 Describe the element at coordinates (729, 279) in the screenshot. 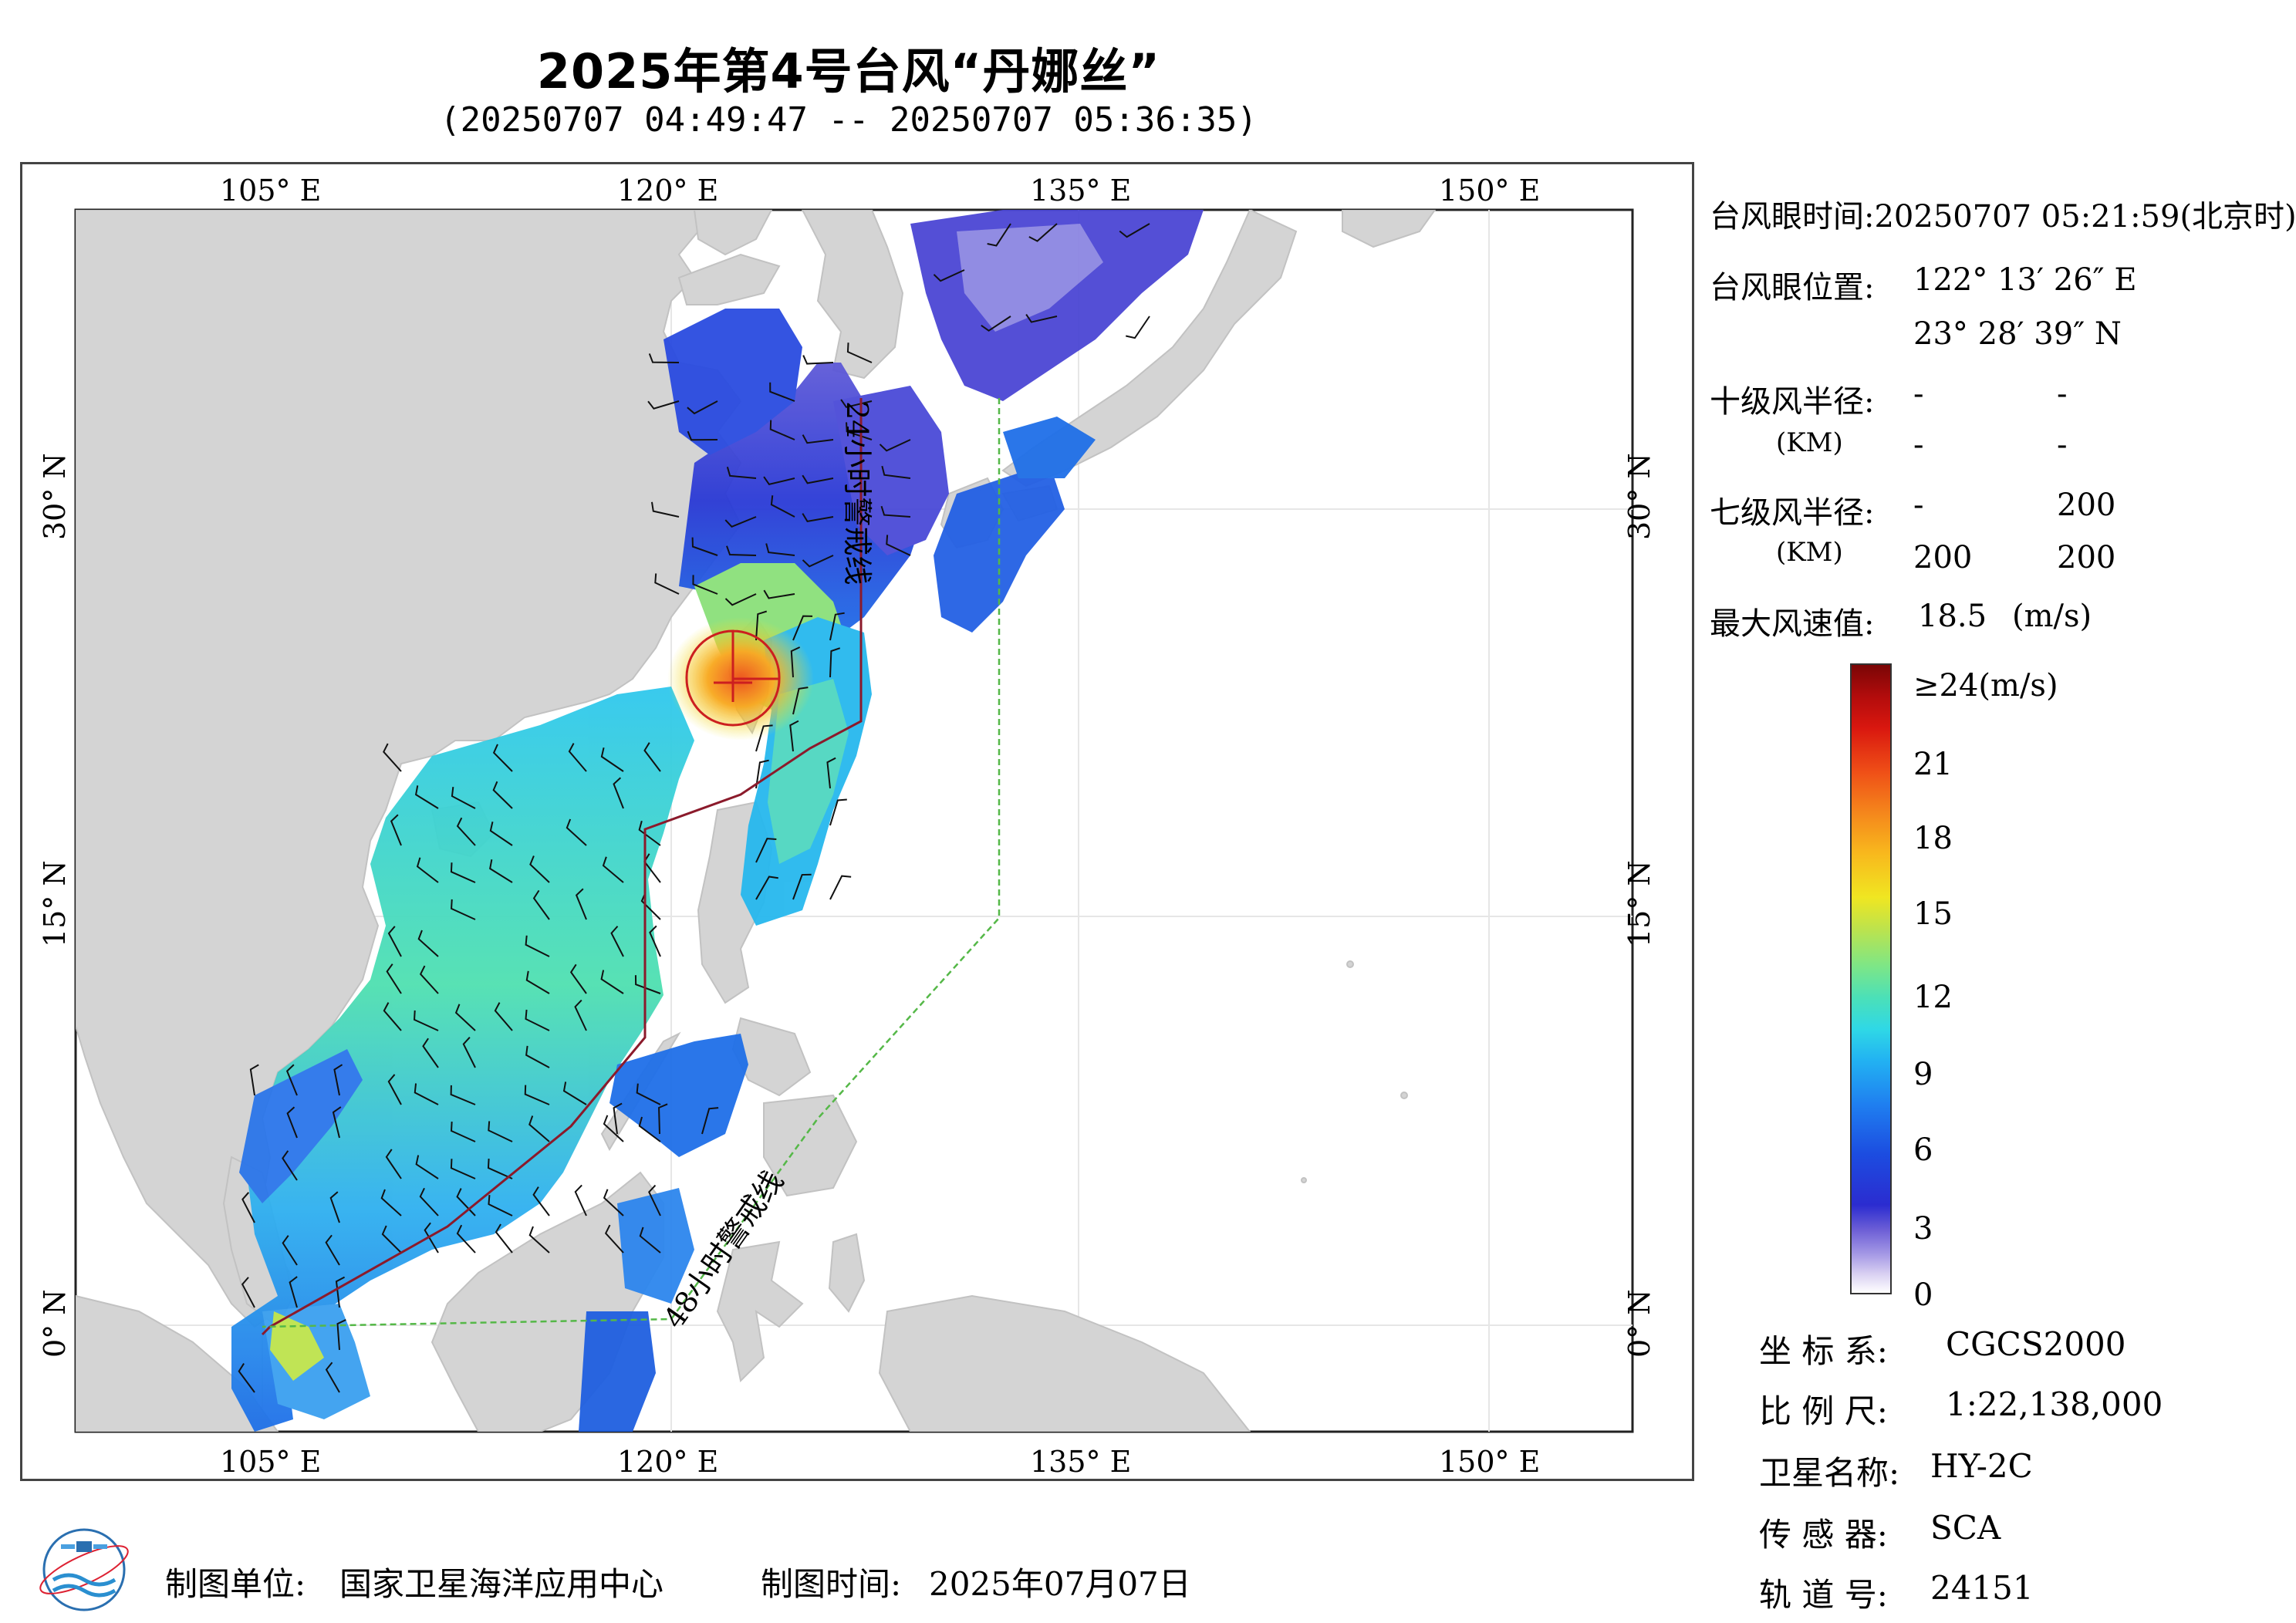

I see `shandong-peninsula` at that location.